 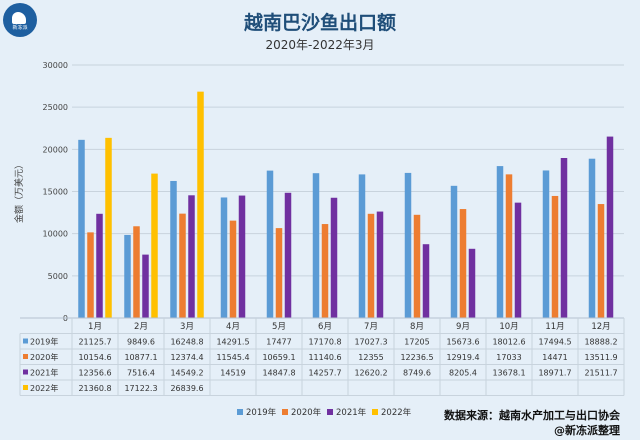 What do you see at coordinates (554, 373) in the screenshot?
I see `table-cell: 18971.7` at bounding box center [554, 373].